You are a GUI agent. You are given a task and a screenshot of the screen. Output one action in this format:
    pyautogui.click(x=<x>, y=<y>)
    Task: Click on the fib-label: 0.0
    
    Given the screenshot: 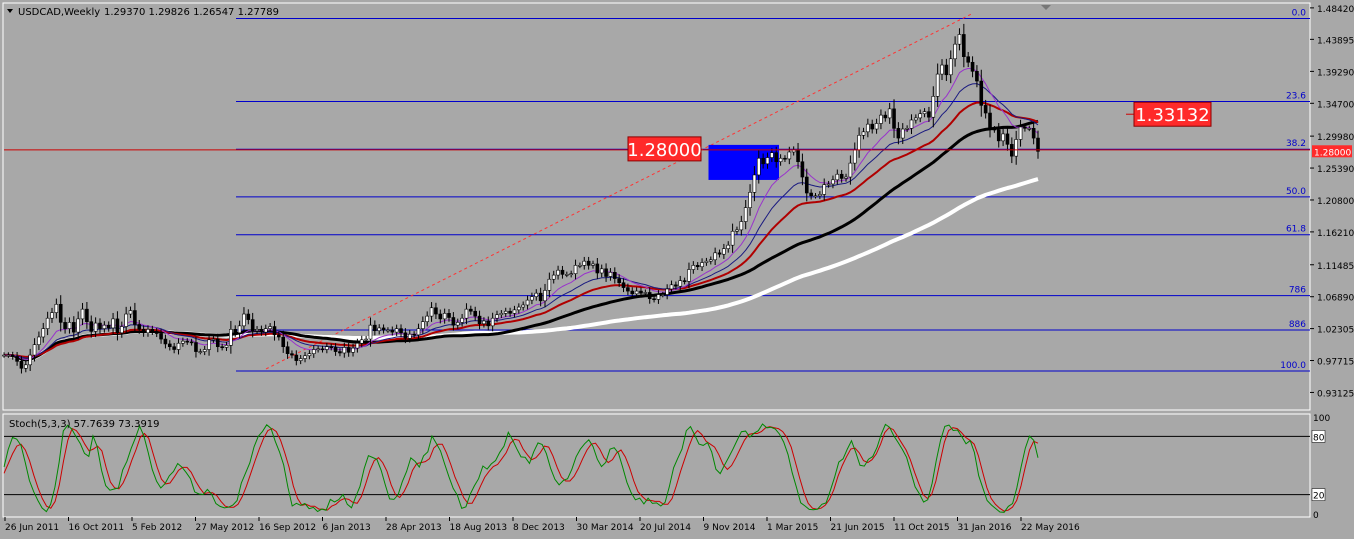 What is the action you would take?
    pyautogui.click(x=1299, y=13)
    